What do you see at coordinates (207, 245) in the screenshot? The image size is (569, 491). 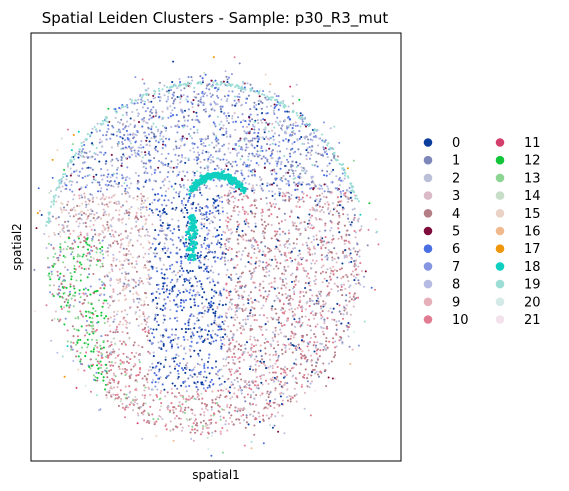 I see `scatter-point-cluster-6-1977` at bounding box center [207, 245].